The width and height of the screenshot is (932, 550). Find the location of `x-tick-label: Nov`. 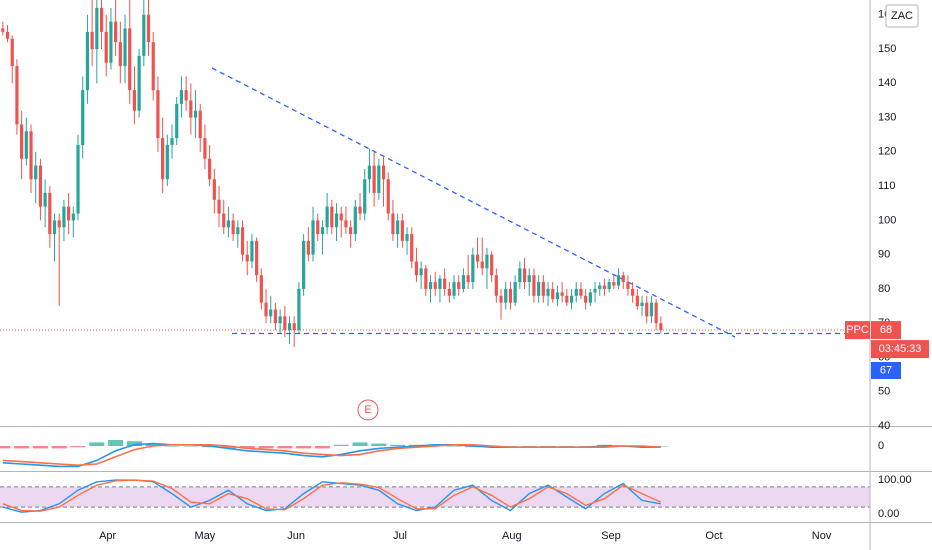

x-tick-label: Nov is located at coordinates (822, 536).